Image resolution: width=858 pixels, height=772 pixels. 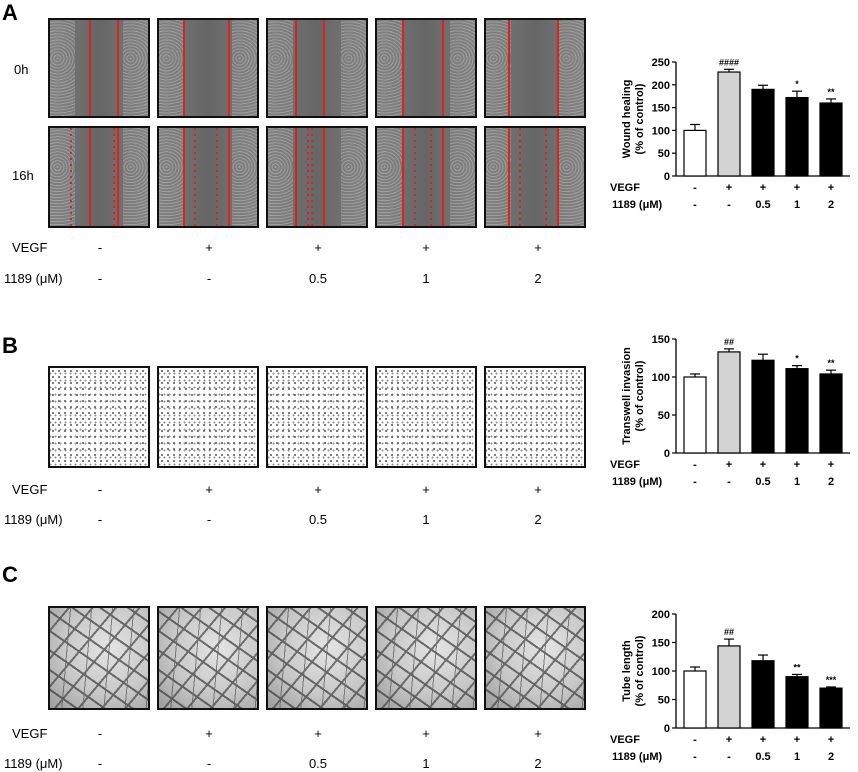 What do you see at coordinates (209, 278) in the screenshot?
I see `dose-condition-value: -` at bounding box center [209, 278].